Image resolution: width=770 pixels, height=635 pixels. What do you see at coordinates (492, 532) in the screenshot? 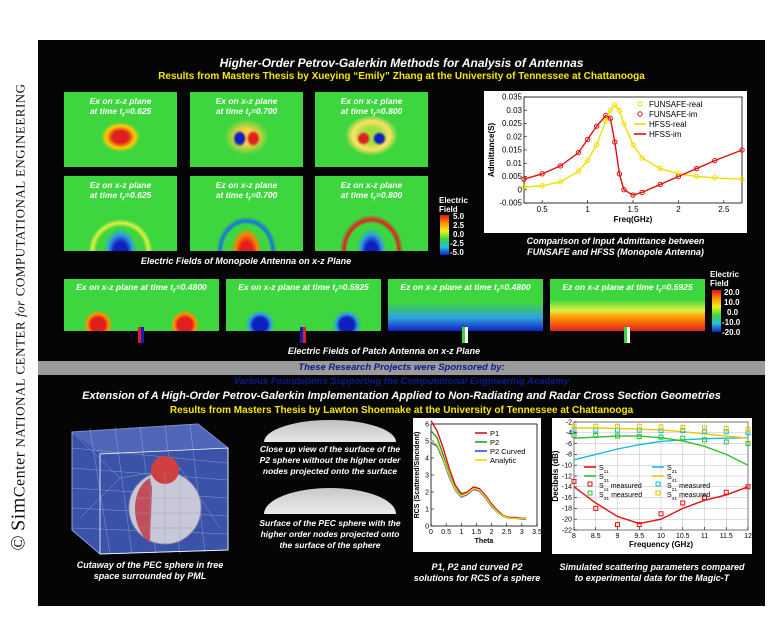
I see `x-tick-label: 2` at bounding box center [492, 532].